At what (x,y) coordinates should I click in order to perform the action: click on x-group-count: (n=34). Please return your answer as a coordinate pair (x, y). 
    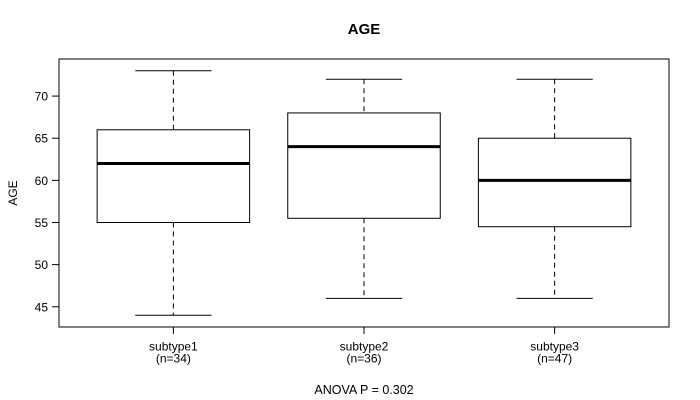
    Looking at the image, I should click on (173, 359).